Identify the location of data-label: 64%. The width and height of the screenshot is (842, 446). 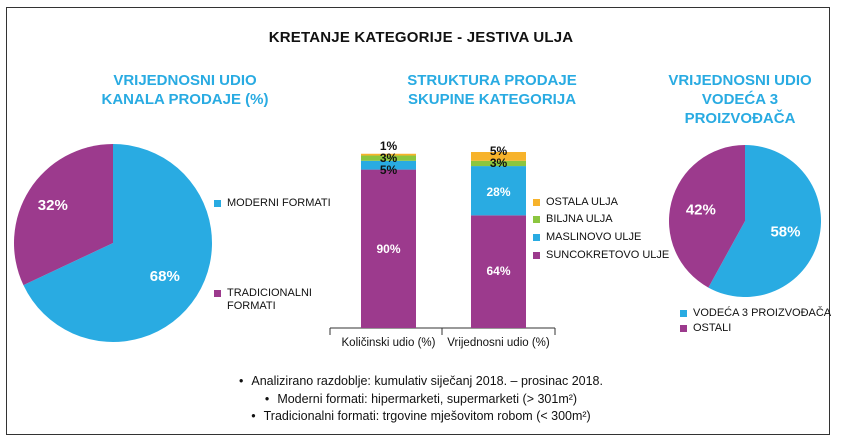
(498, 271).